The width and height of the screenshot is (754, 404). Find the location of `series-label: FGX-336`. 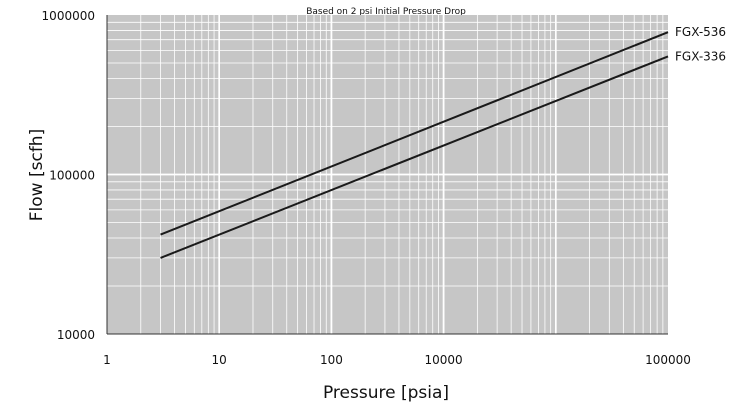

series-label: FGX-336 is located at coordinates (700, 56).